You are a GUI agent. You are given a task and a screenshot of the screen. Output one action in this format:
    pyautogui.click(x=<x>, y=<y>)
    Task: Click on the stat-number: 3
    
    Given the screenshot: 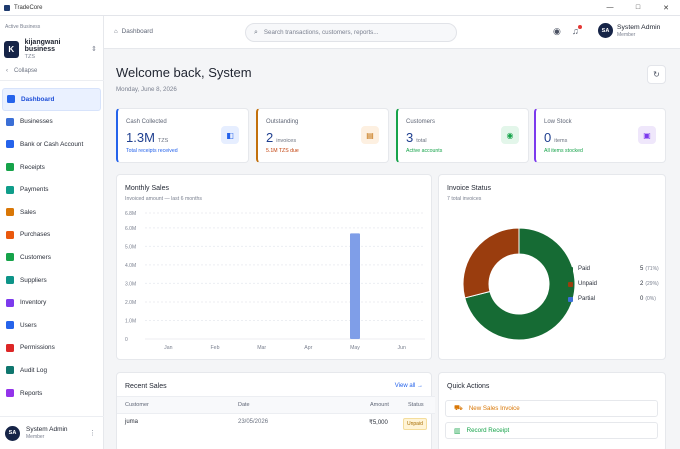 What is the action you would take?
    pyautogui.click(x=410, y=137)
    